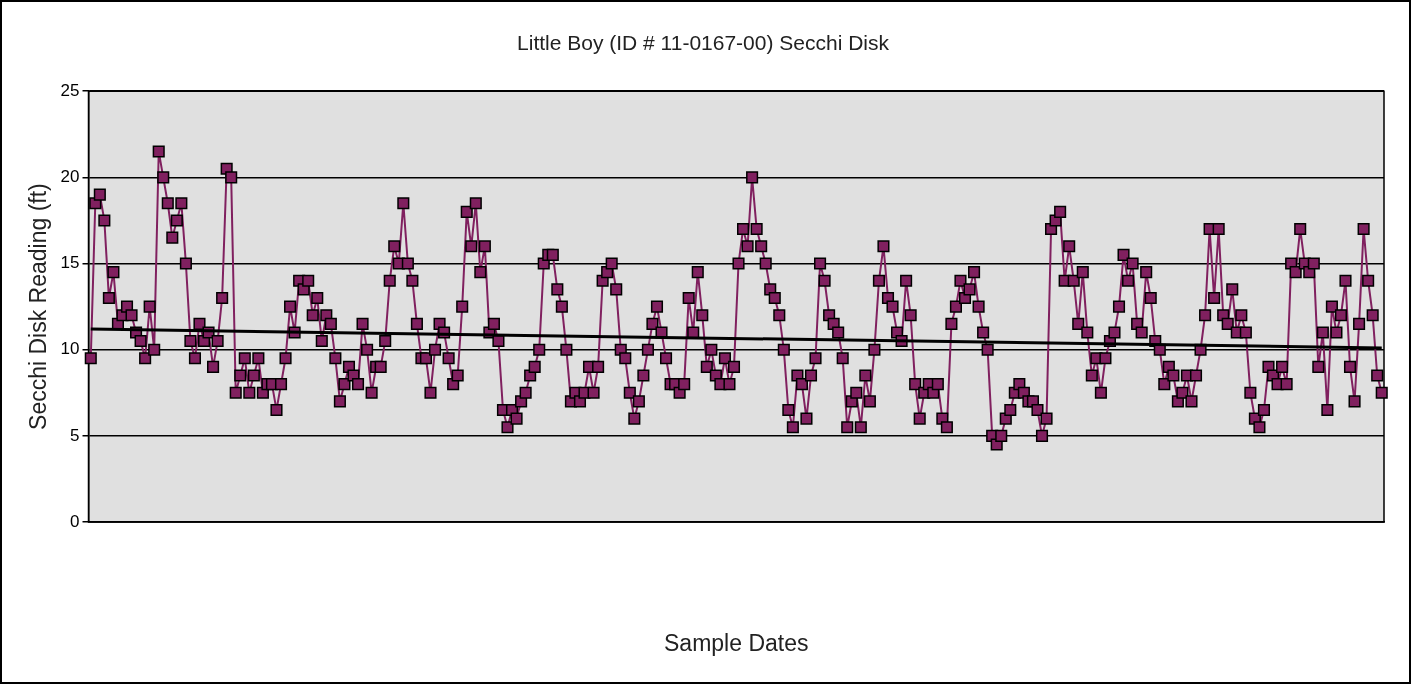 The width and height of the screenshot is (1411, 684). I want to click on y-tick-label: 10, so click(70, 349).